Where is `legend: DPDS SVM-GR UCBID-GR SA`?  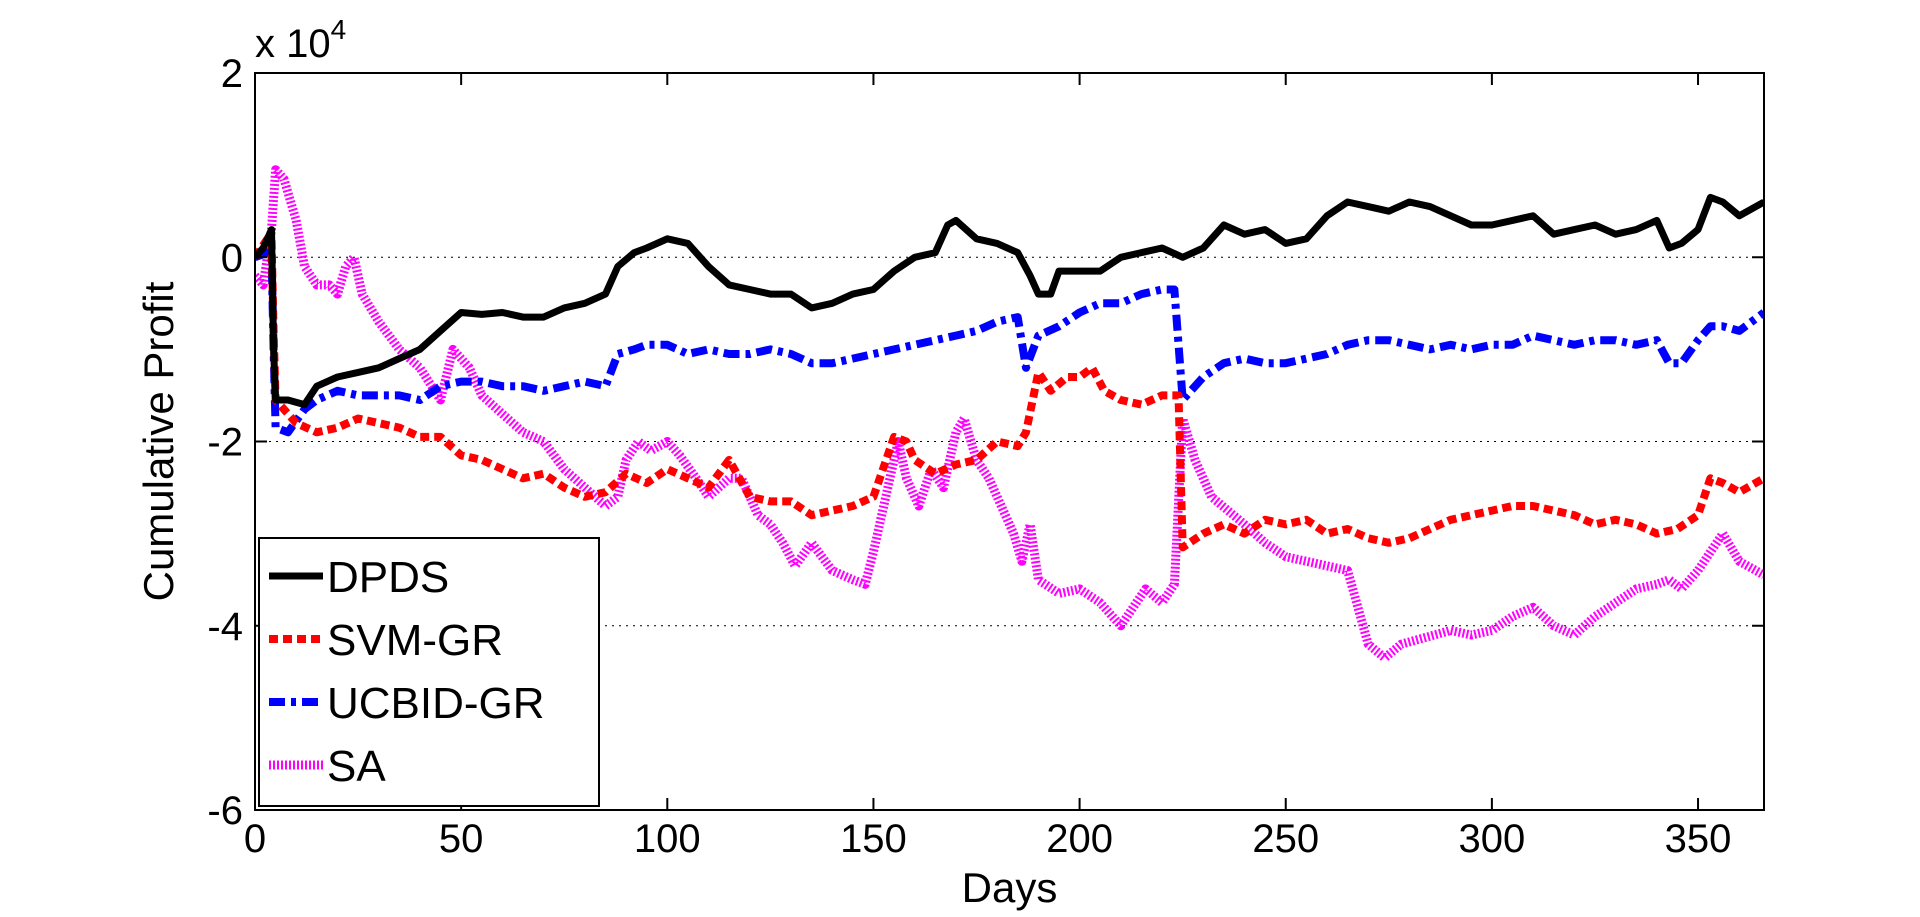
legend: DPDS SVM-GR UCBID-GR SA is located at coordinates (429, 672).